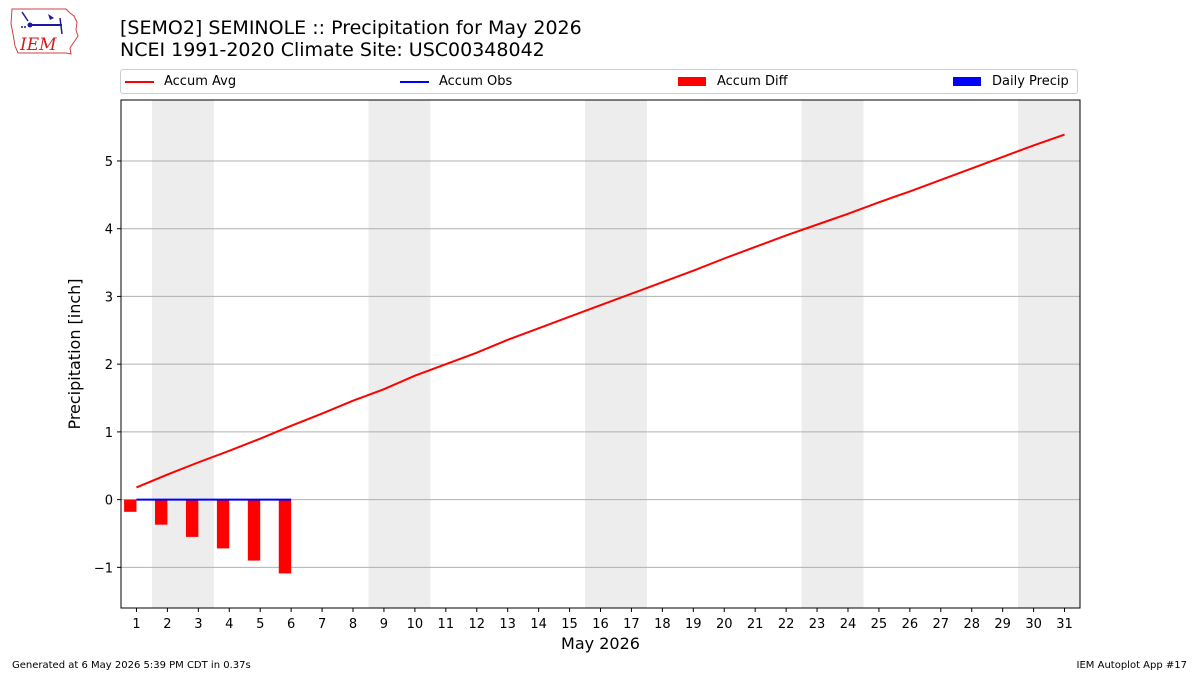 The width and height of the screenshot is (1200, 675). What do you see at coordinates (109, 433) in the screenshot?
I see `y-tick-label: 1` at bounding box center [109, 433].